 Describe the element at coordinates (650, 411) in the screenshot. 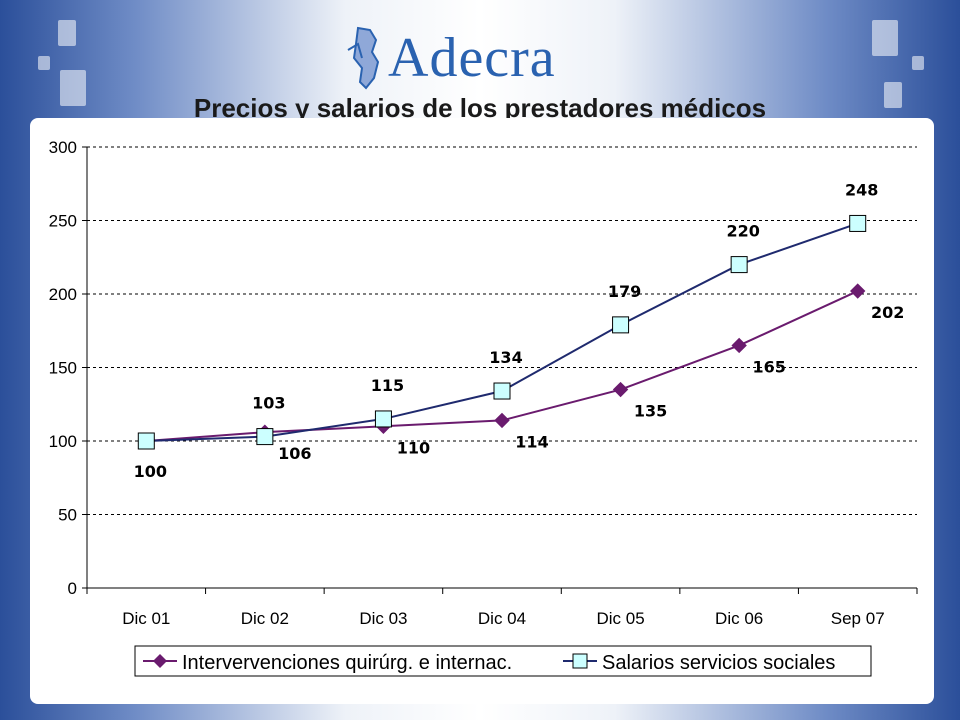

I see `data-label: 135` at that location.